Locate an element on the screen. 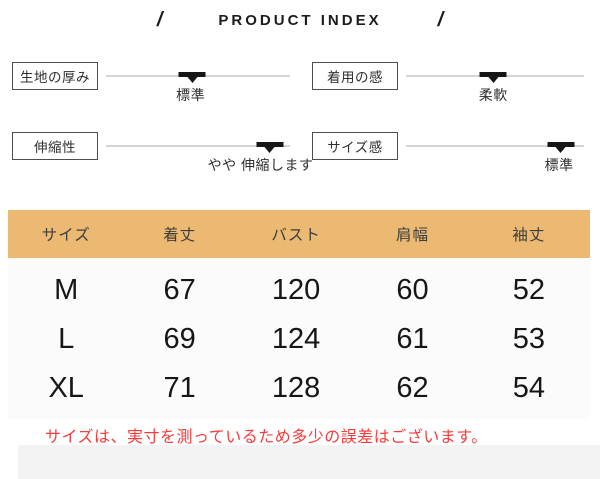  cell-shoulder: 60 is located at coordinates (412, 290).